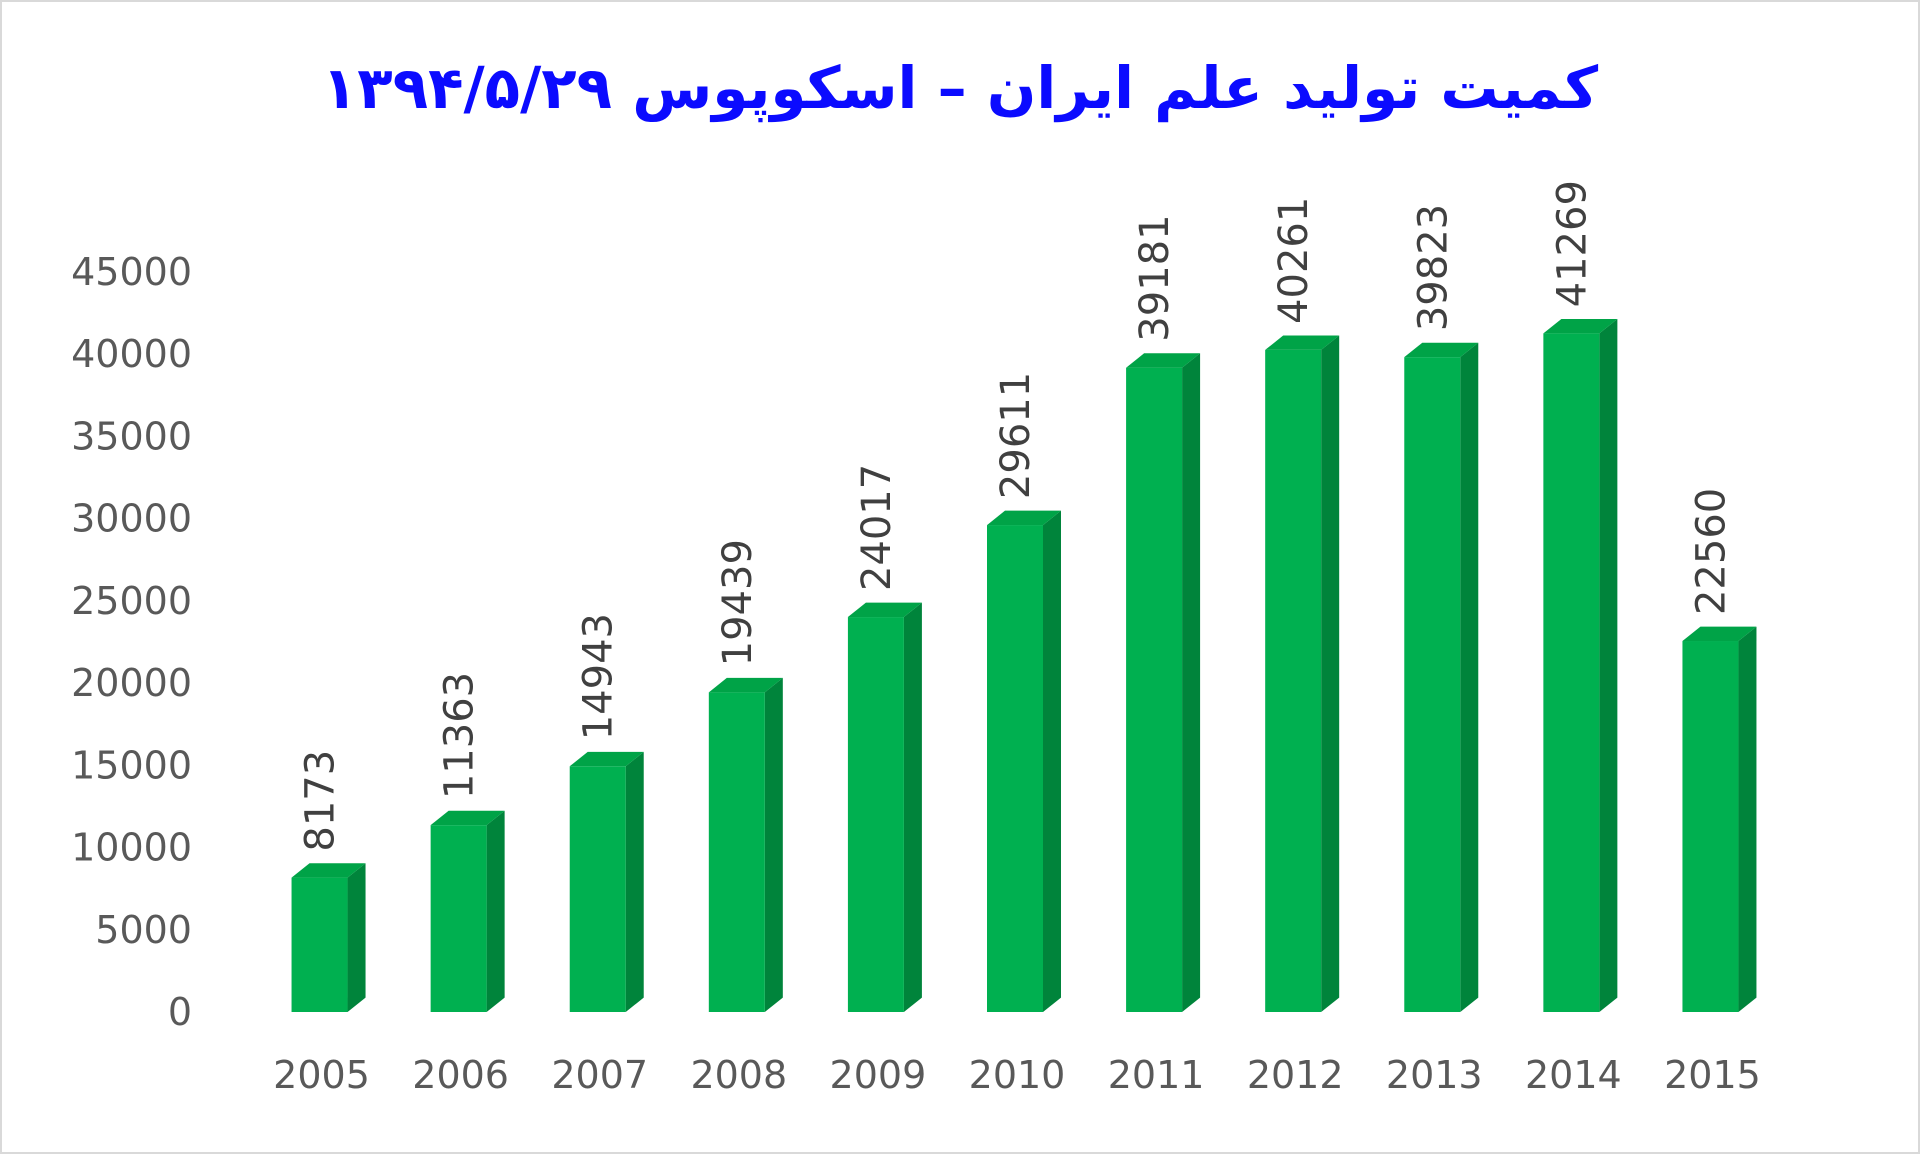 The height and width of the screenshot is (1154, 1920). I want to click on bar-2008, so click(745, 844).